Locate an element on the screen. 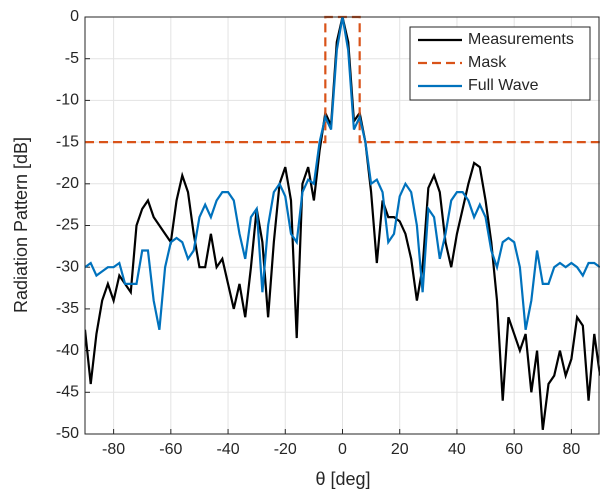 The image size is (601, 496). x-tick-label: -60 is located at coordinates (170, 449).